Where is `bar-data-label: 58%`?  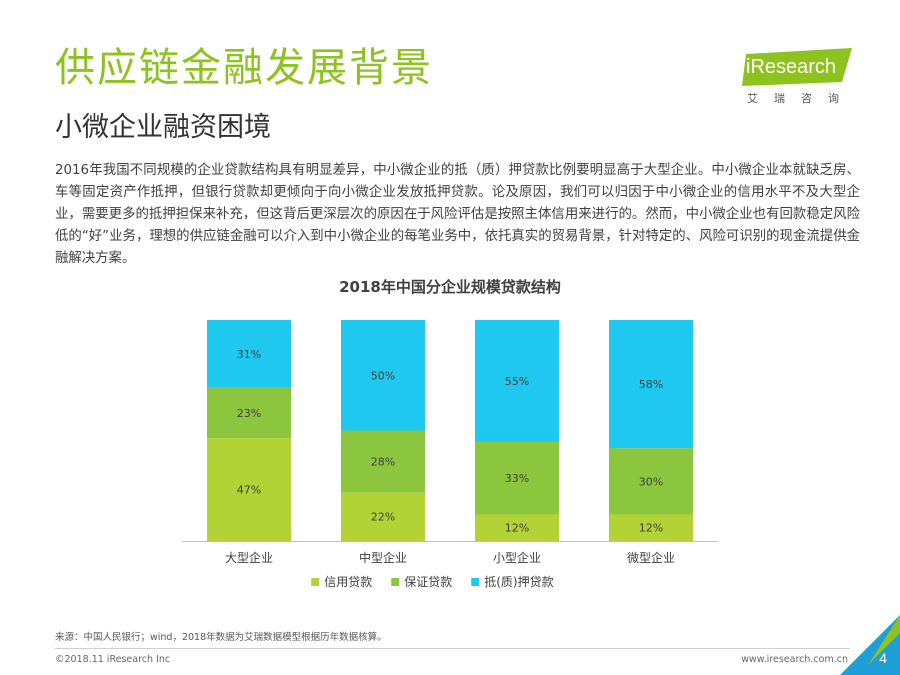 bar-data-label: 58% is located at coordinates (651, 384).